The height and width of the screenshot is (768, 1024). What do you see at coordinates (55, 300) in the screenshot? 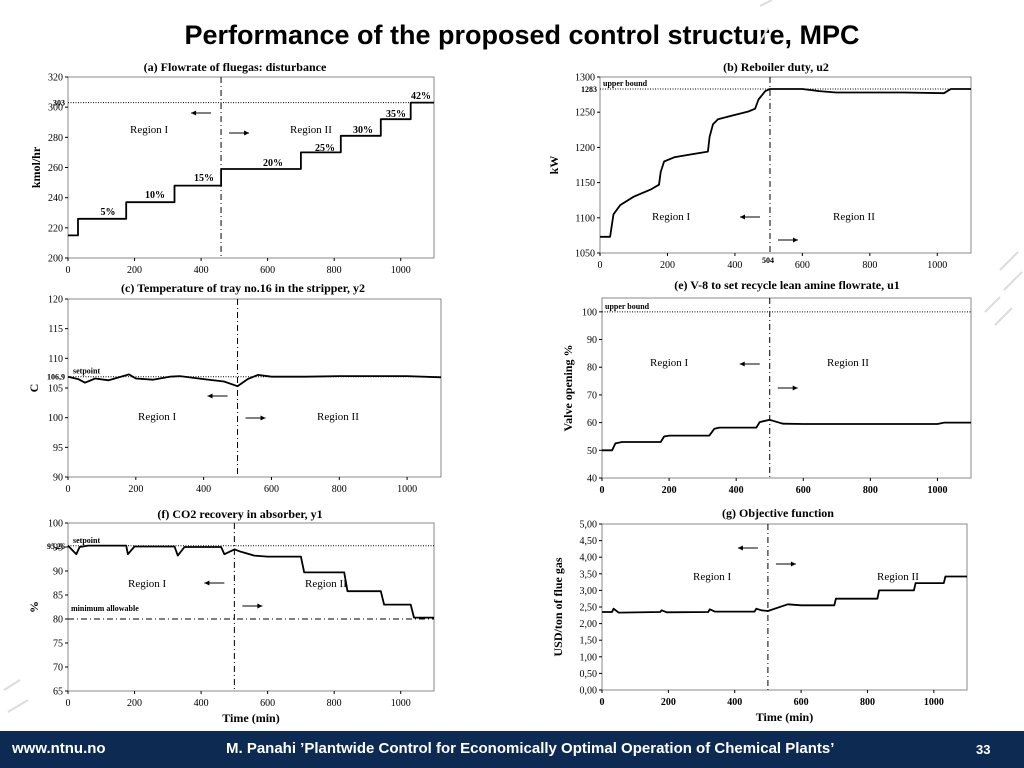
I see `y-tick-label: 120` at bounding box center [55, 300].